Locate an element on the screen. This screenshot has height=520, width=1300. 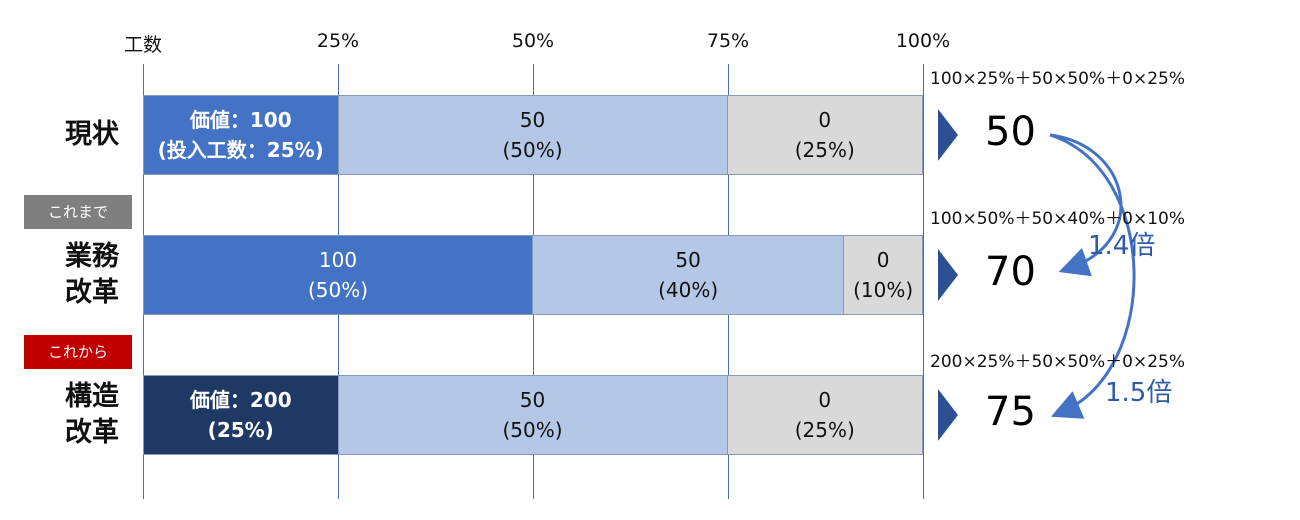
axis-tick-label: 100% is located at coordinates (923, 41).